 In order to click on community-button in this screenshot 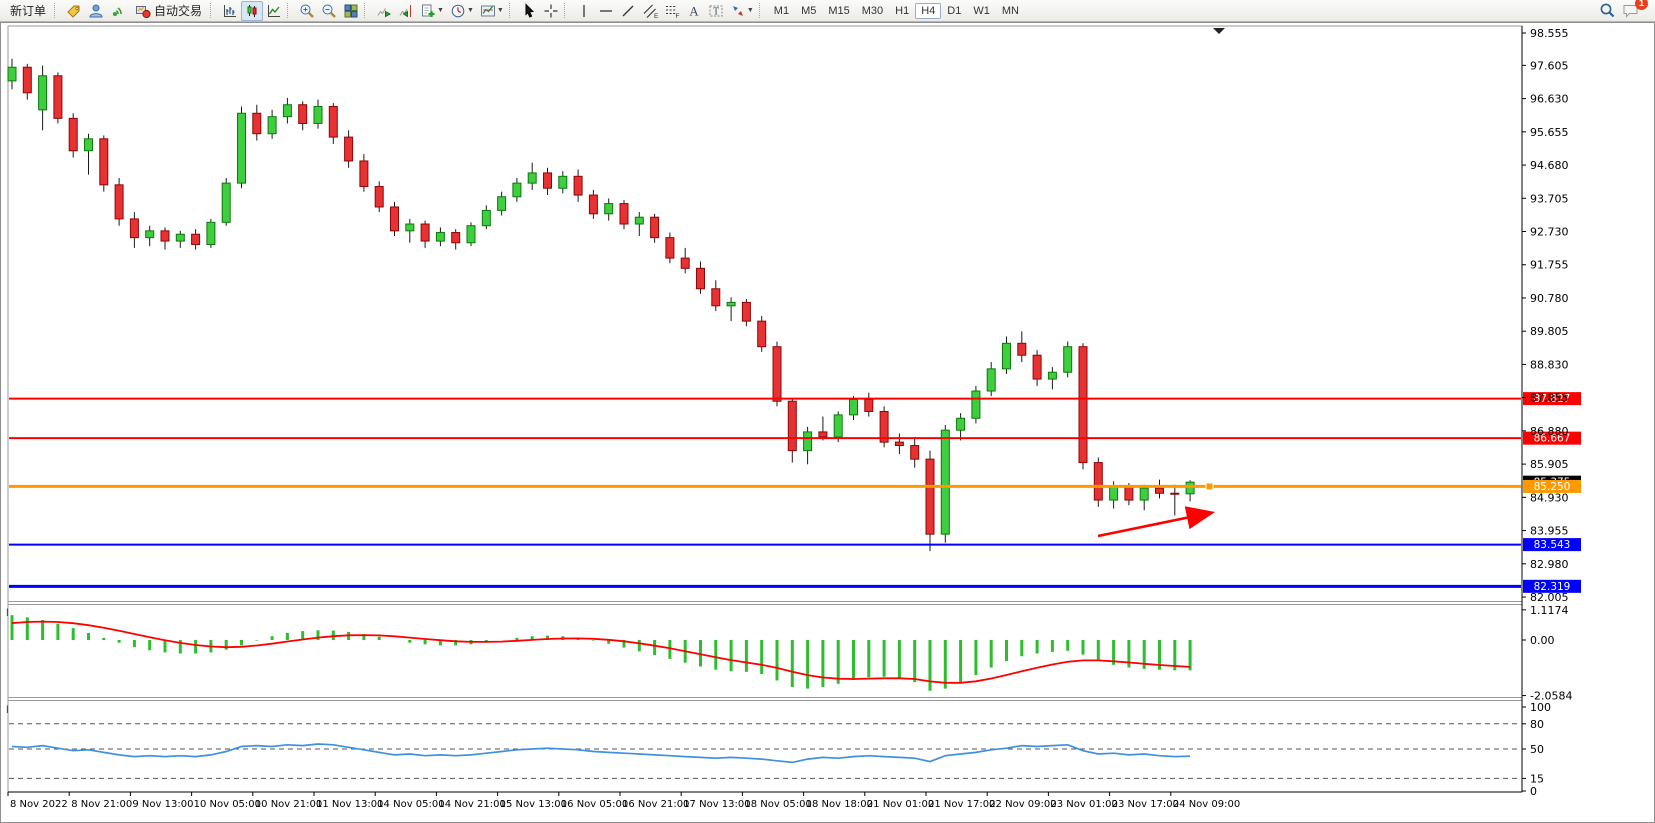, I will do `click(96, 11)`.